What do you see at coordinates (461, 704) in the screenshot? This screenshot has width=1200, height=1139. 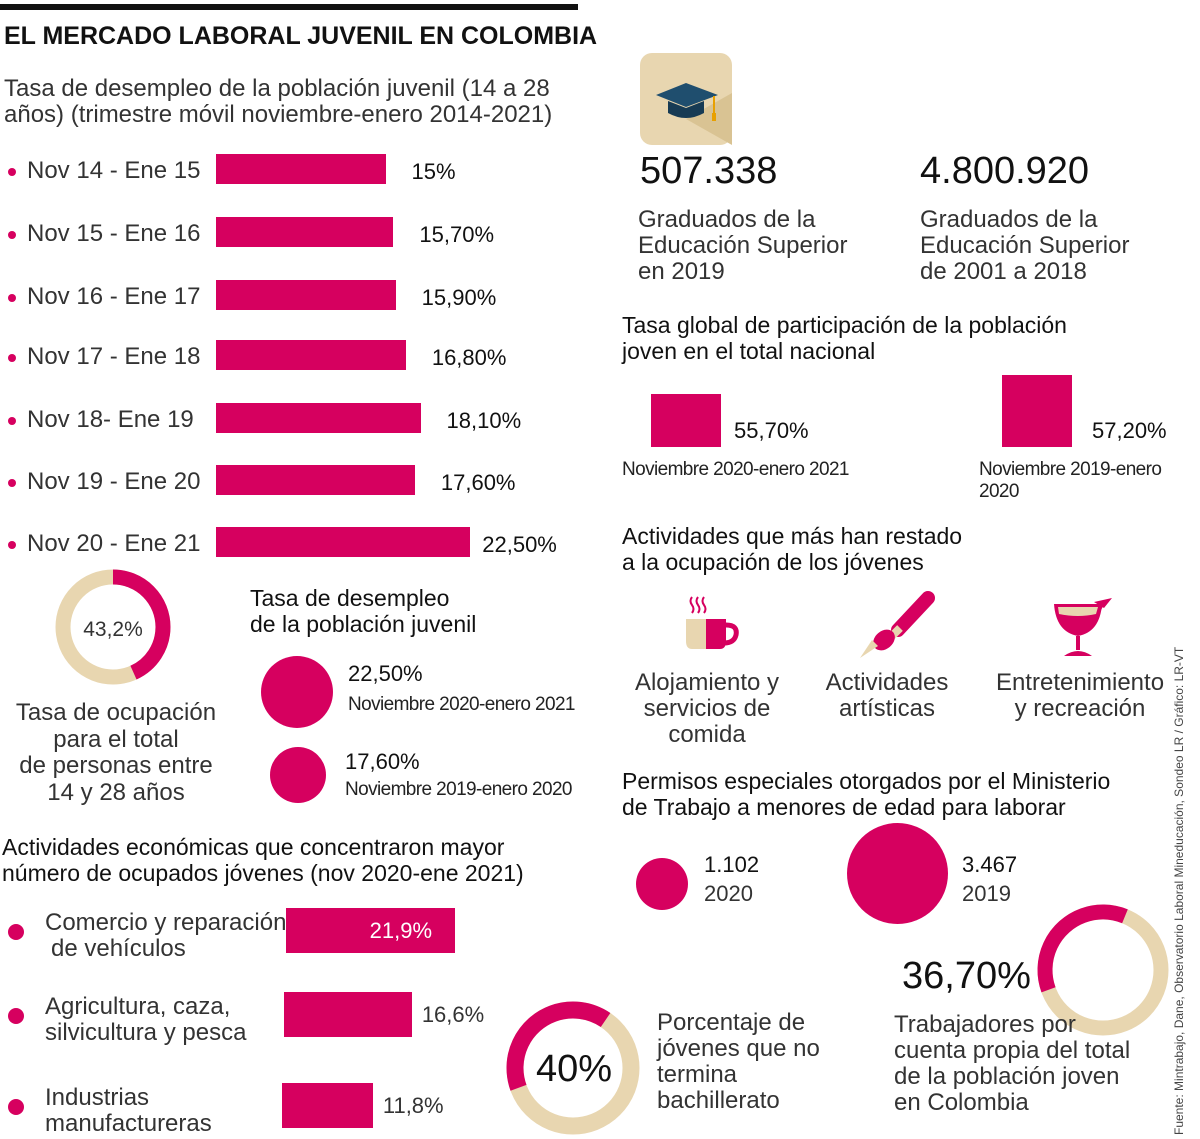 I see `period-2021: Noviembre 2020-enero 2021` at bounding box center [461, 704].